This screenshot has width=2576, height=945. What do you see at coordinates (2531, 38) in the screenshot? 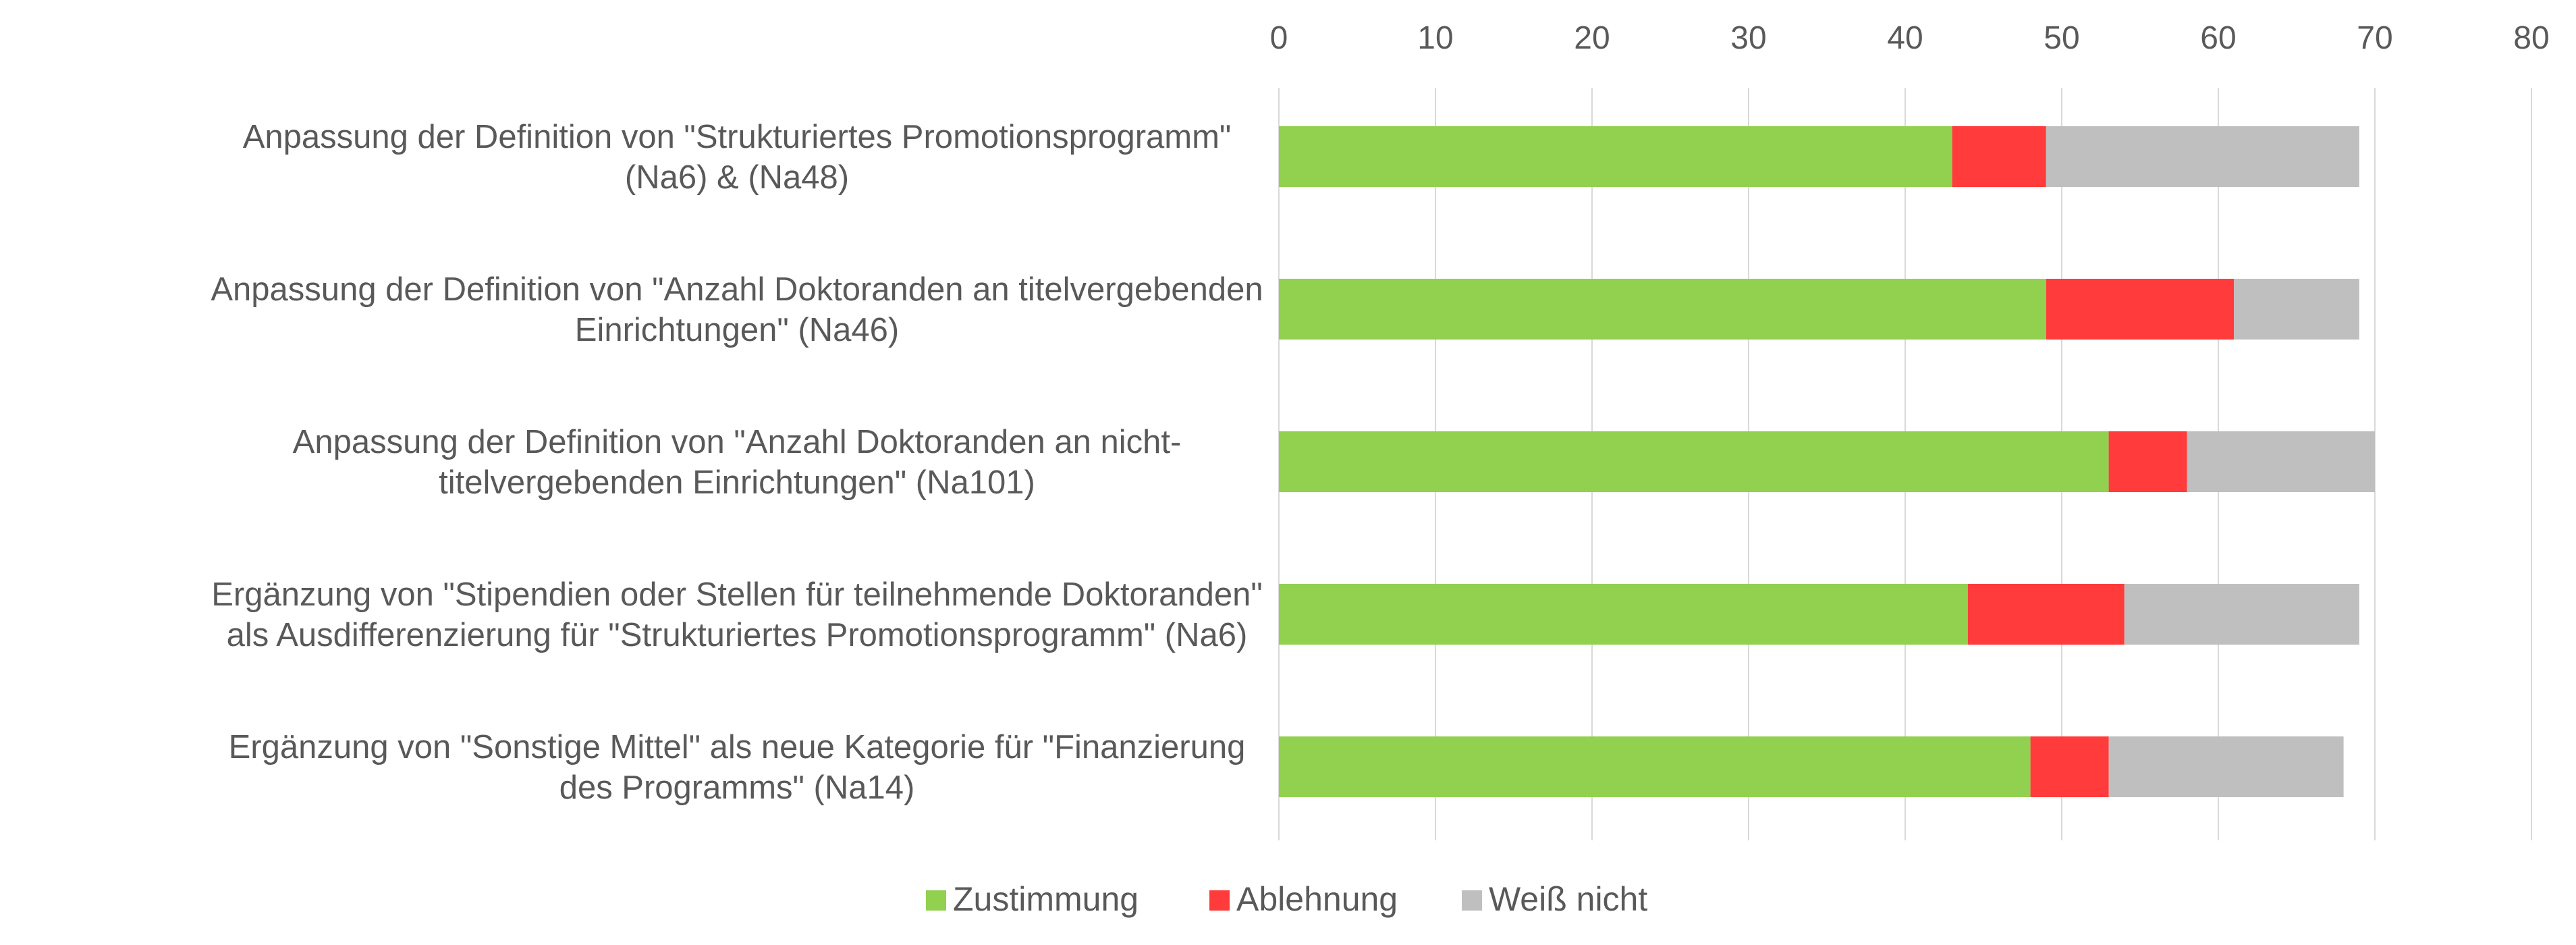
I see `x-tick-label: 80` at bounding box center [2531, 38].